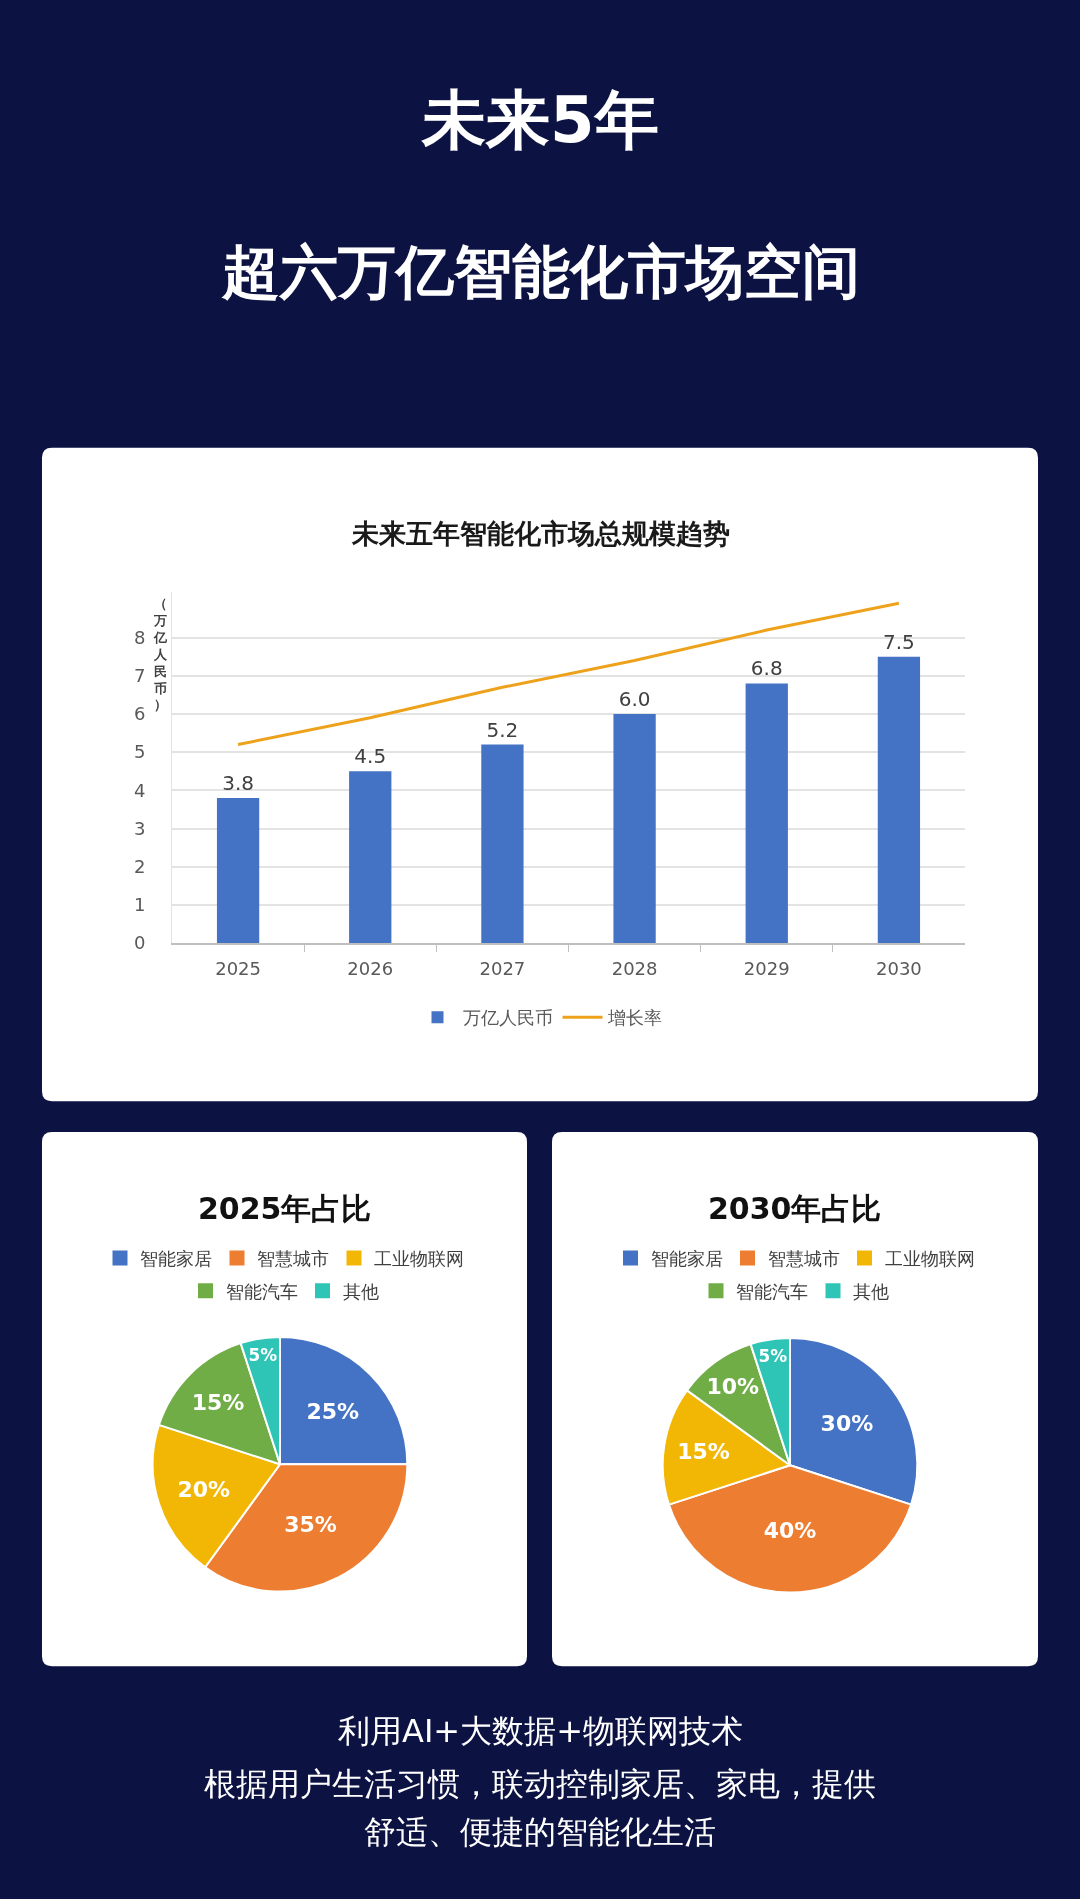 The image size is (1080, 1899). Describe the element at coordinates (139, 752) in the screenshot. I see `y-tick-label: 5` at that location.